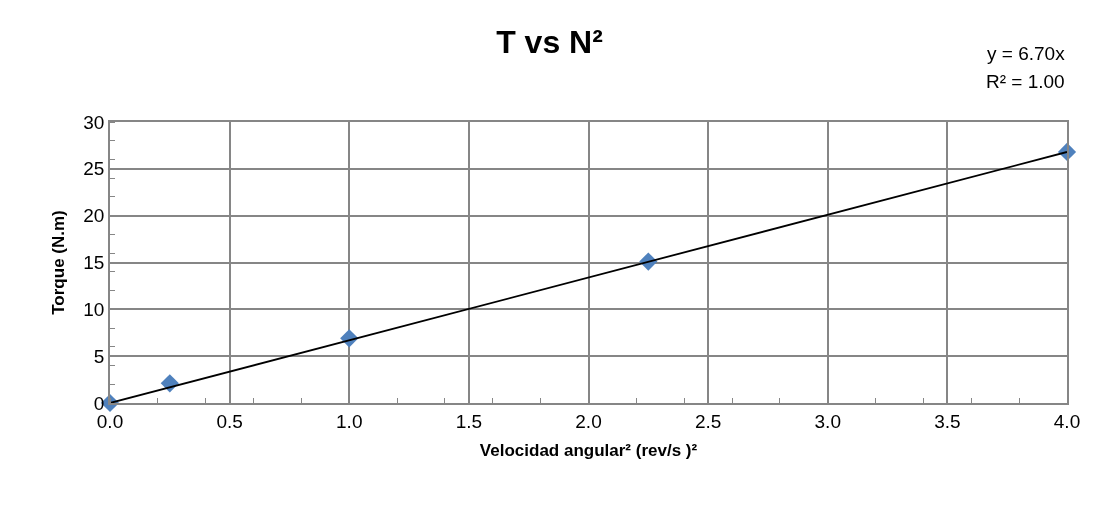  Describe the element at coordinates (99, 356) in the screenshot. I see `y-tick-label: 5` at that location.